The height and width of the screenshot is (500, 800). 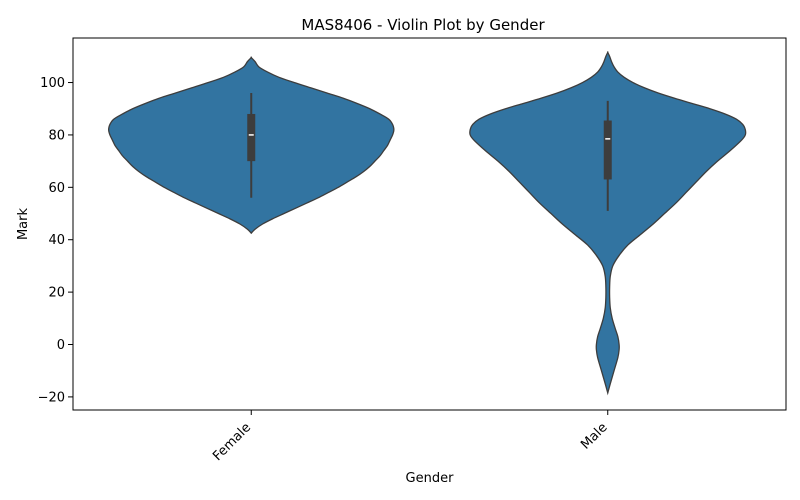 I want to click on y-tick-label: 0, so click(x=61, y=345).